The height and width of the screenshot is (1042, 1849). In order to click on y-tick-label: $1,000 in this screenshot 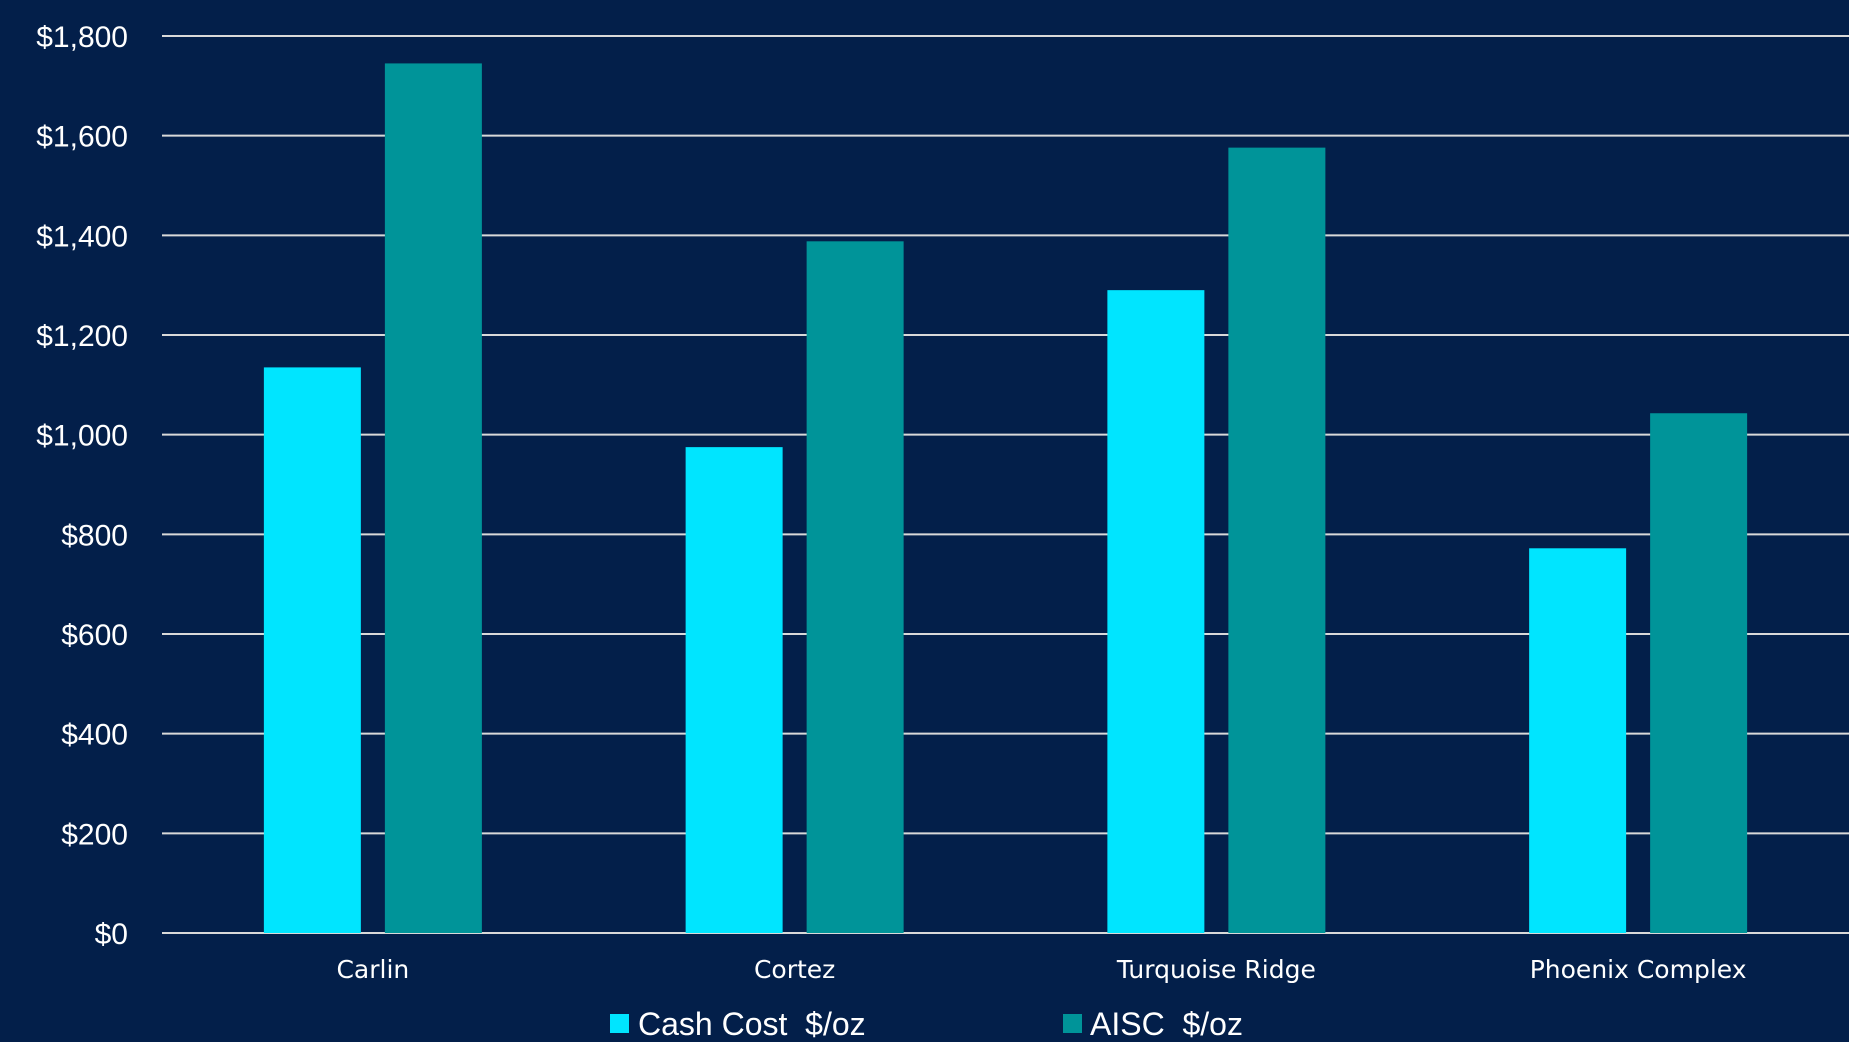, I will do `click(82, 436)`.